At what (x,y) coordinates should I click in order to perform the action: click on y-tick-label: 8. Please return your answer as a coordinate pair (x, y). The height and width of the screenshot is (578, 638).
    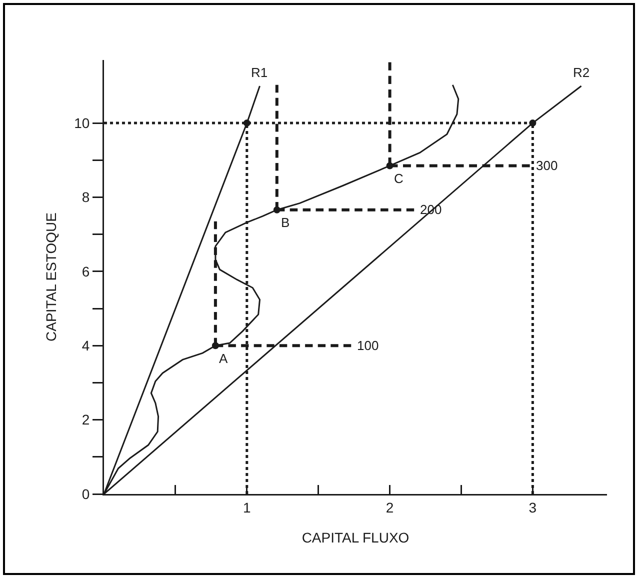
    Looking at the image, I should click on (86, 197).